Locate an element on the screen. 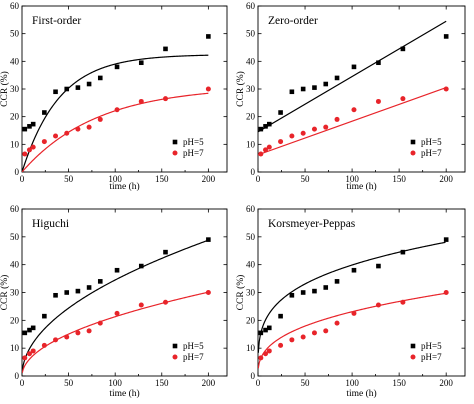 The image size is (474, 404). panel-title: First-order is located at coordinates (56, 21).